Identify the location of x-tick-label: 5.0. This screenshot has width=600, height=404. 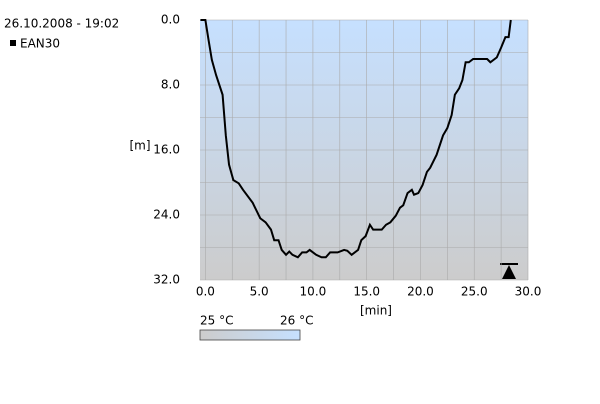
(259, 292).